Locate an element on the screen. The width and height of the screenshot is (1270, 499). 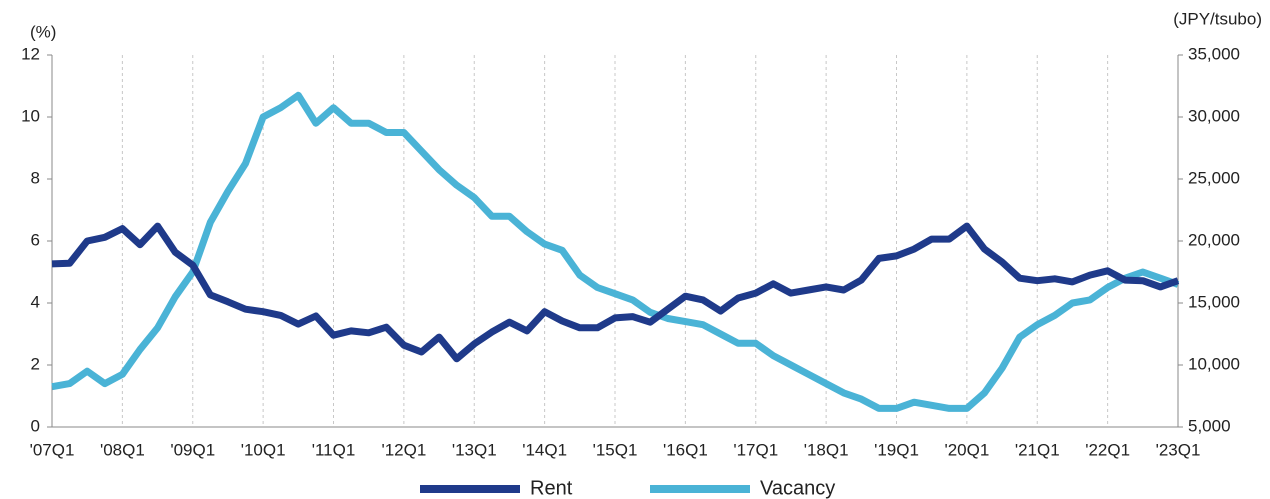
y-tick-label: 0 is located at coordinates (35, 425).